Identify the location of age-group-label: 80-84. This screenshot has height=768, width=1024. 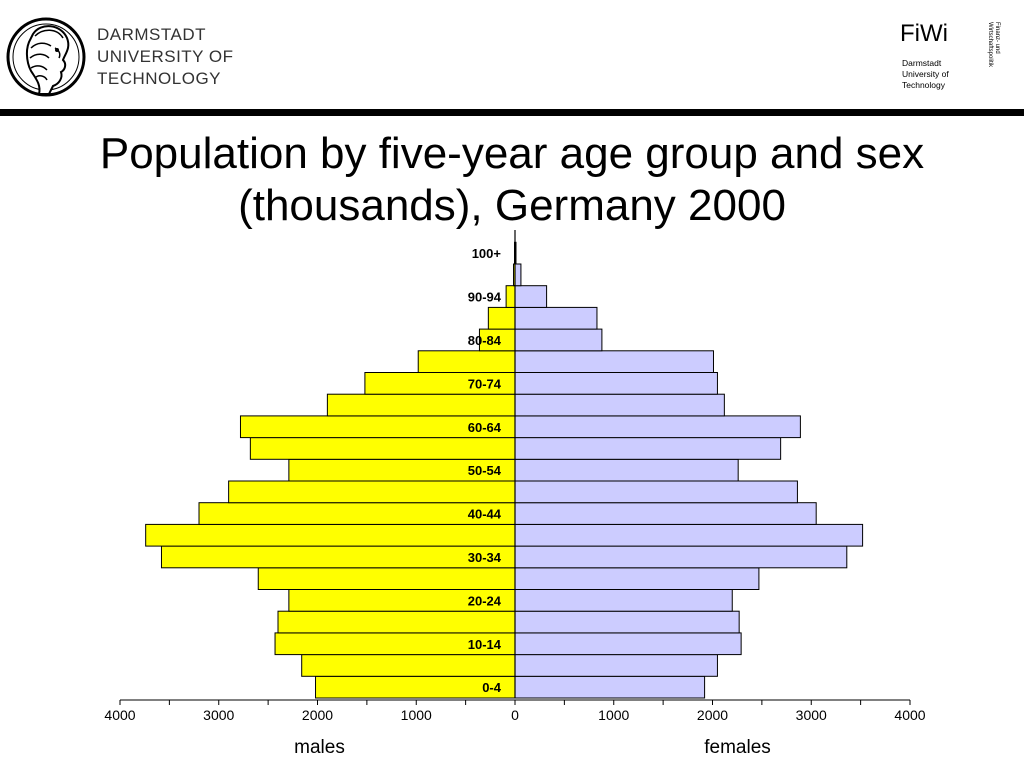
(485, 340).